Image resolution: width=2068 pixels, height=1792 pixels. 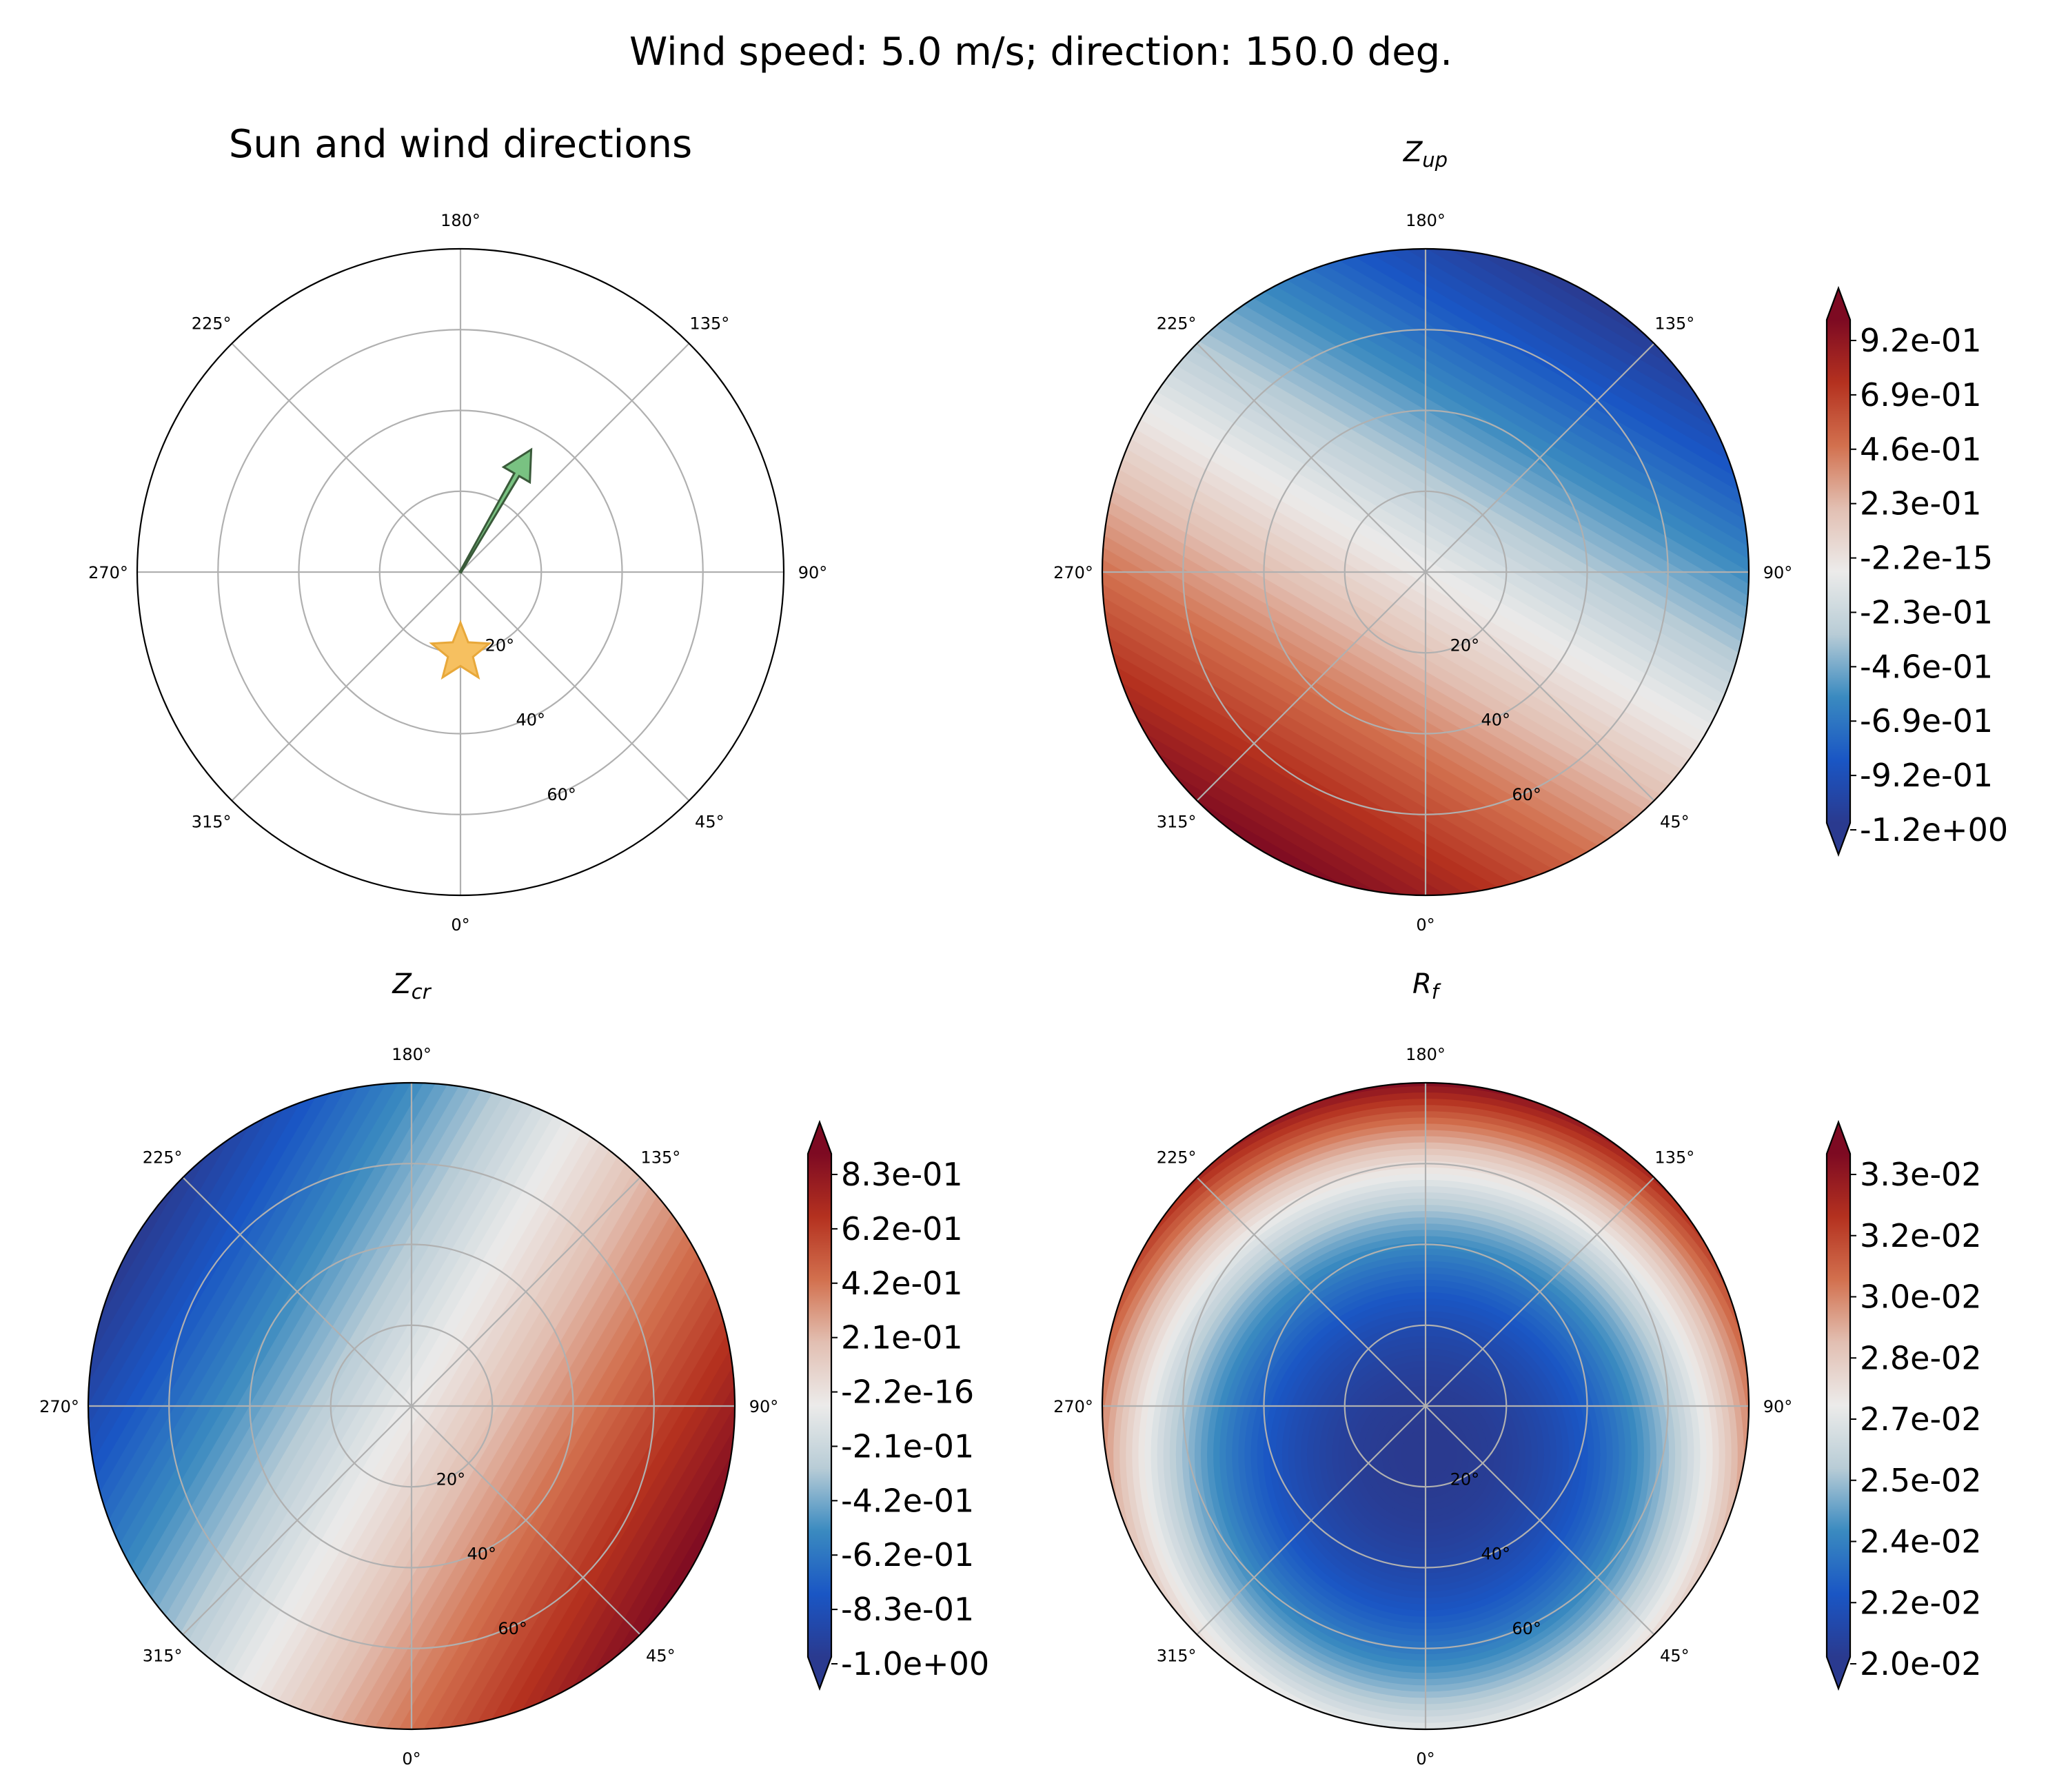 What do you see at coordinates (1926, 558) in the screenshot?
I see `colorbar-tick-label: -2.2e-15` at bounding box center [1926, 558].